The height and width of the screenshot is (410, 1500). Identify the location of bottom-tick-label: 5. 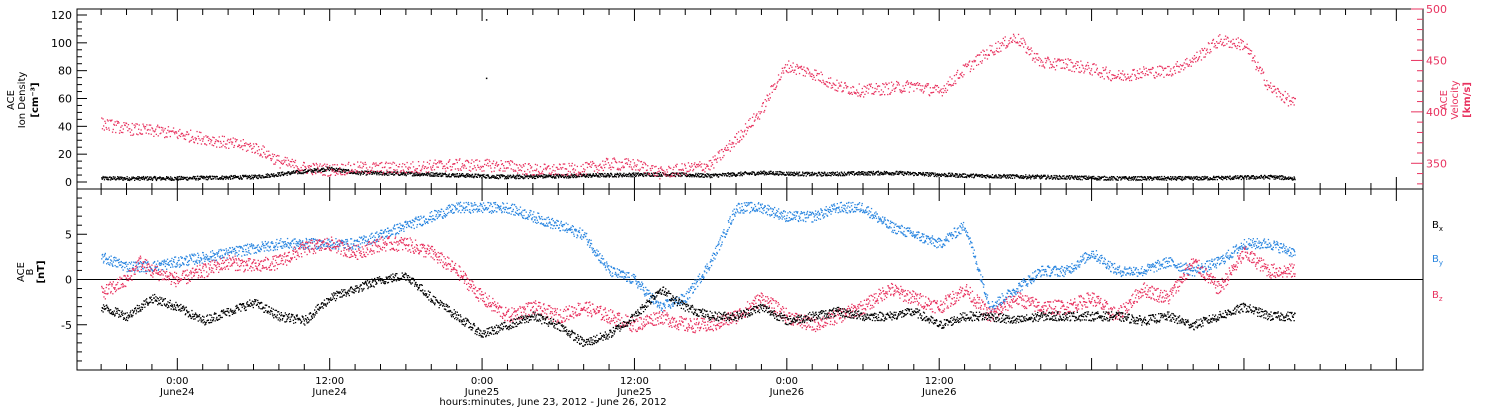
(68, 234).